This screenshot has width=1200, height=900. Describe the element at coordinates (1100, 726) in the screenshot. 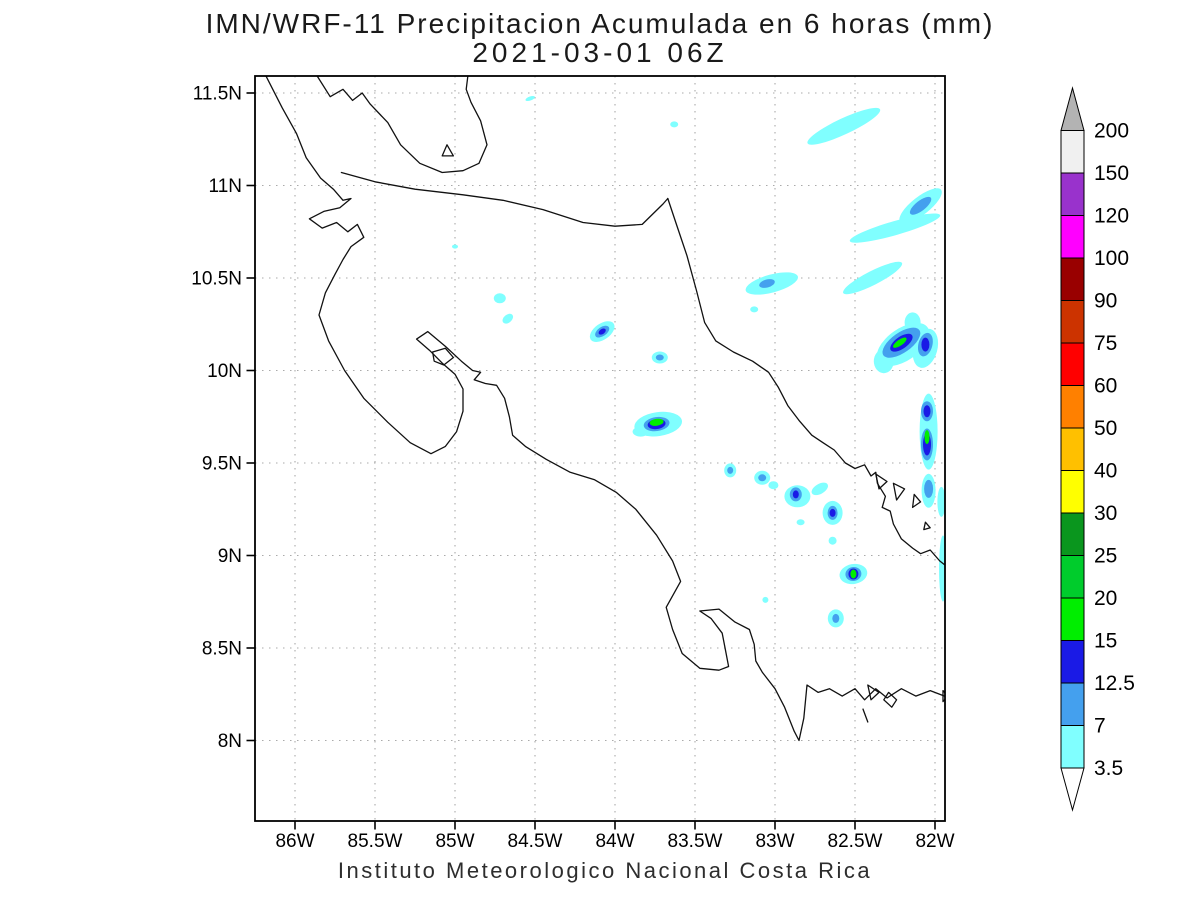

I see `colorbar-label: 7` at that location.